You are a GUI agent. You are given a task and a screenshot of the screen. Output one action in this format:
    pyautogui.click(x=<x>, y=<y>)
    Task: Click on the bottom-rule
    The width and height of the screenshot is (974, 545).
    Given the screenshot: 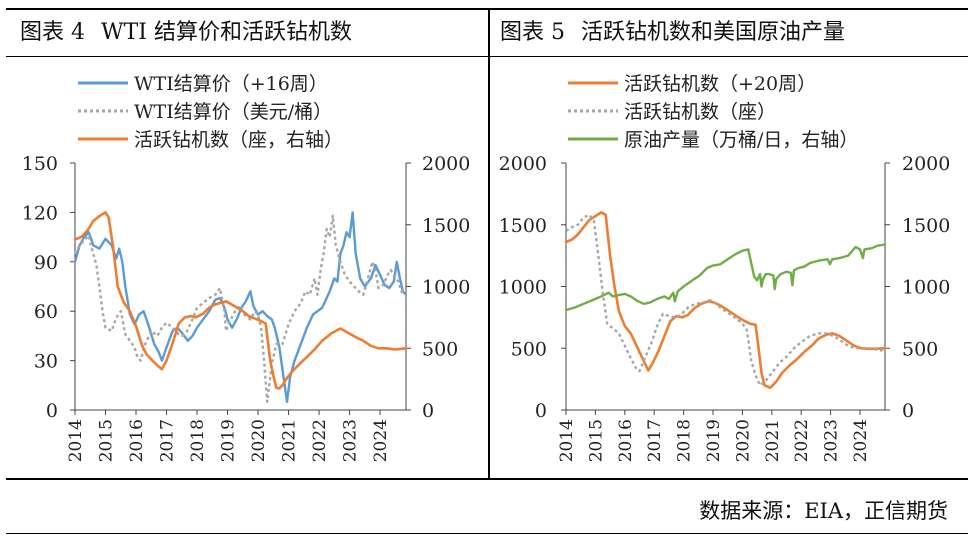 What is the action you would take?
    pyautogui.click(x=487, y=479)
    